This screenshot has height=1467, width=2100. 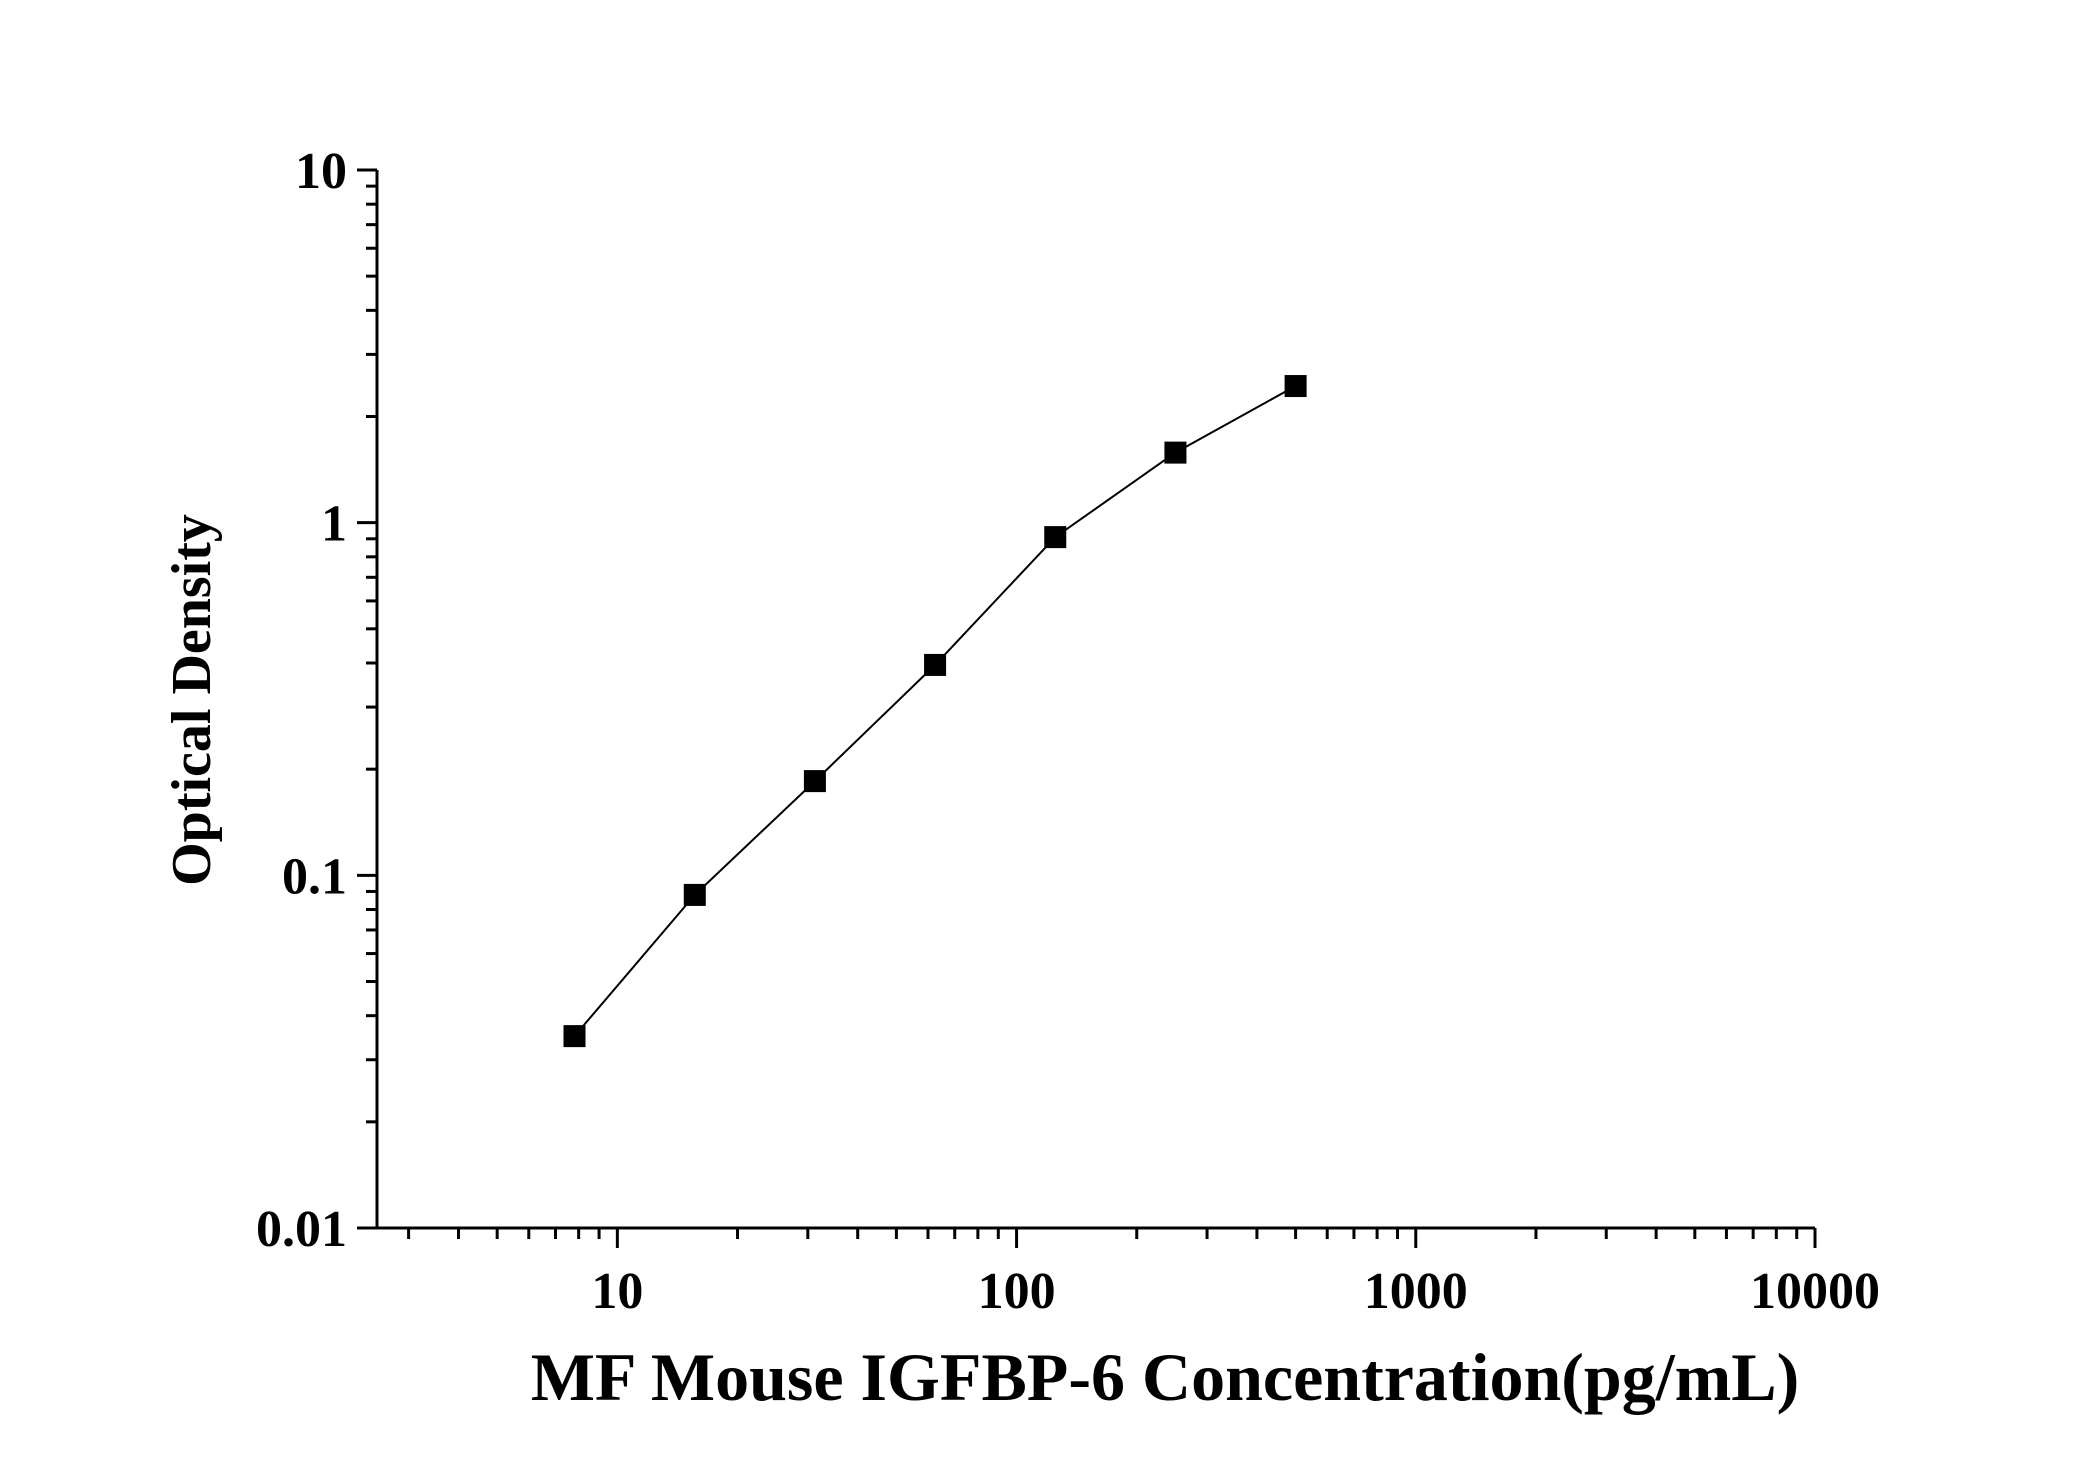 I want to click on y-tick-label: 10, so click(x=321, y=171).